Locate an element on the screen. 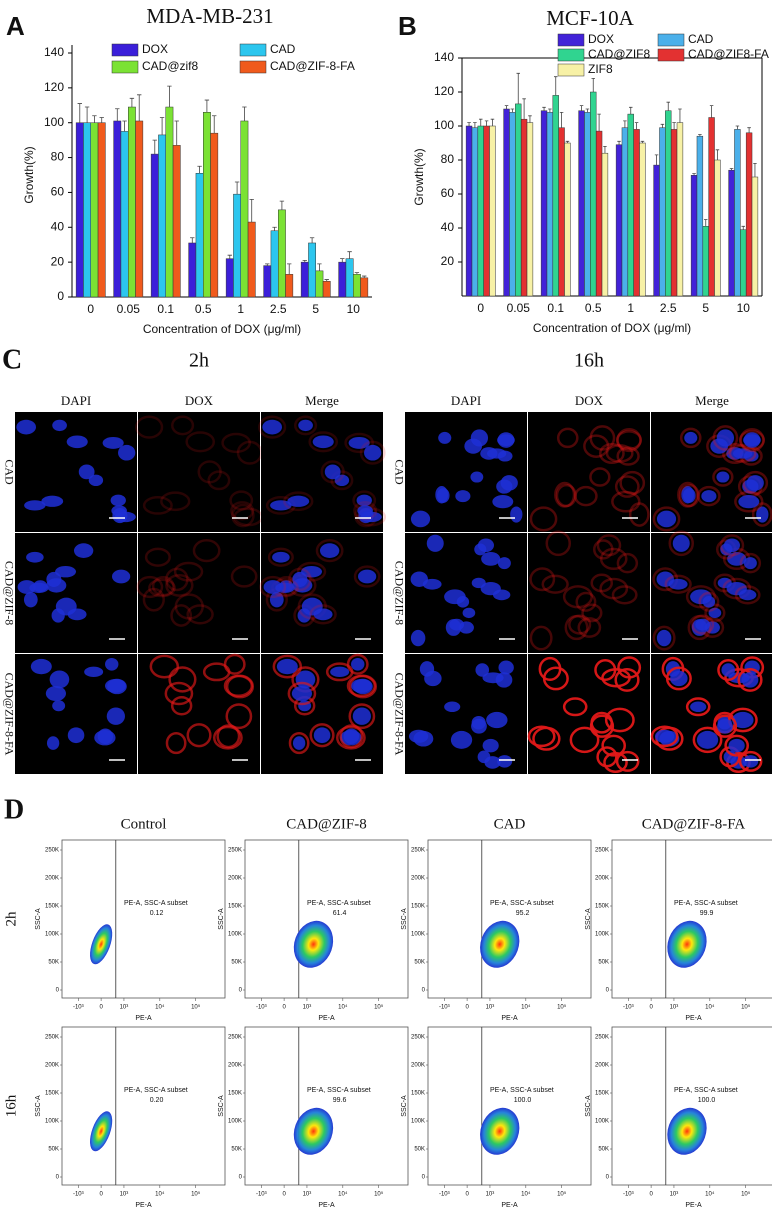 Image resolution: width=772 pixels, height=1220 pixels. panel-letter: D is located at coordinates (14, 809).